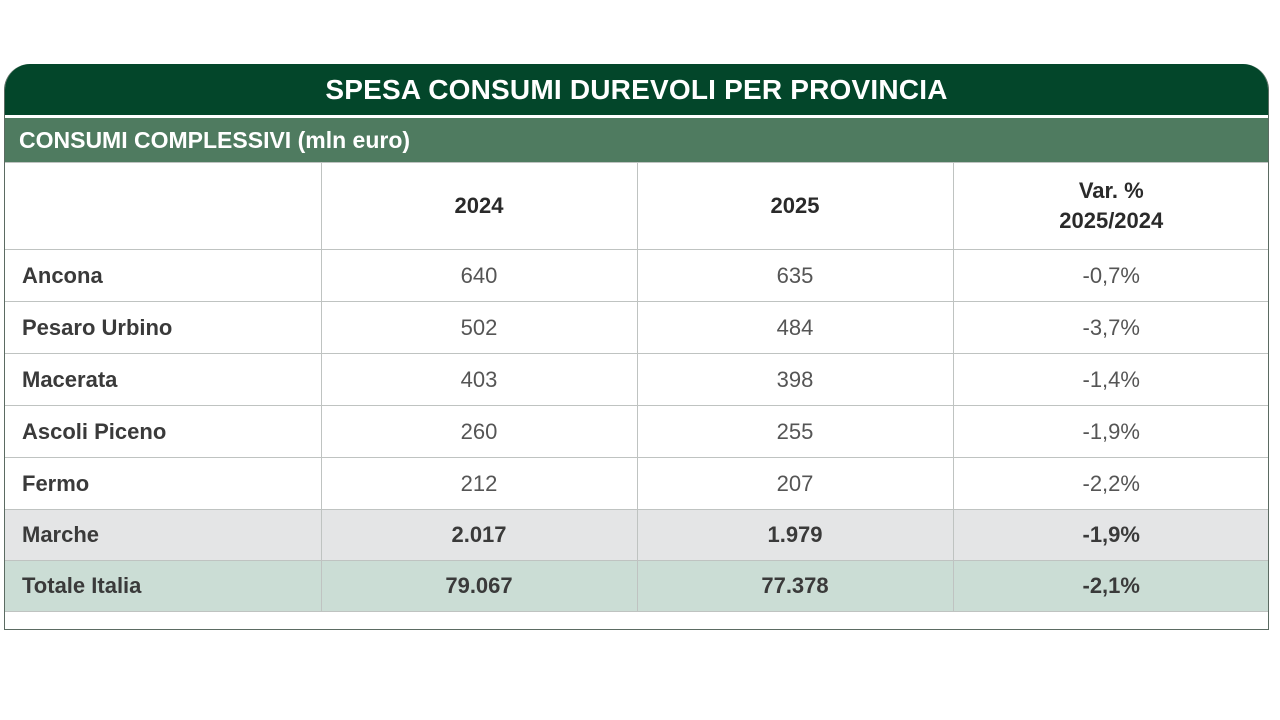  Describe the element at coordinates (1111, 190) in the screenshot. I see `header-variation-line1: Var. %` at that location.